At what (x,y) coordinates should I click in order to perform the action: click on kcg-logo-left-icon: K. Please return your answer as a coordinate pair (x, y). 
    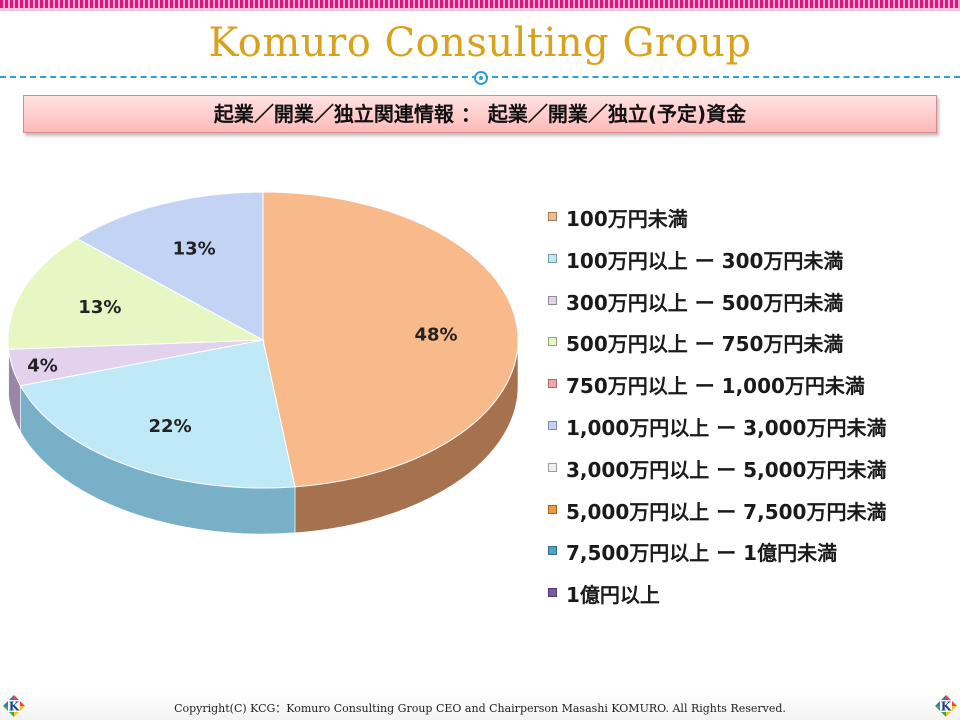
    Looking at the image, I should click on (14, 706).